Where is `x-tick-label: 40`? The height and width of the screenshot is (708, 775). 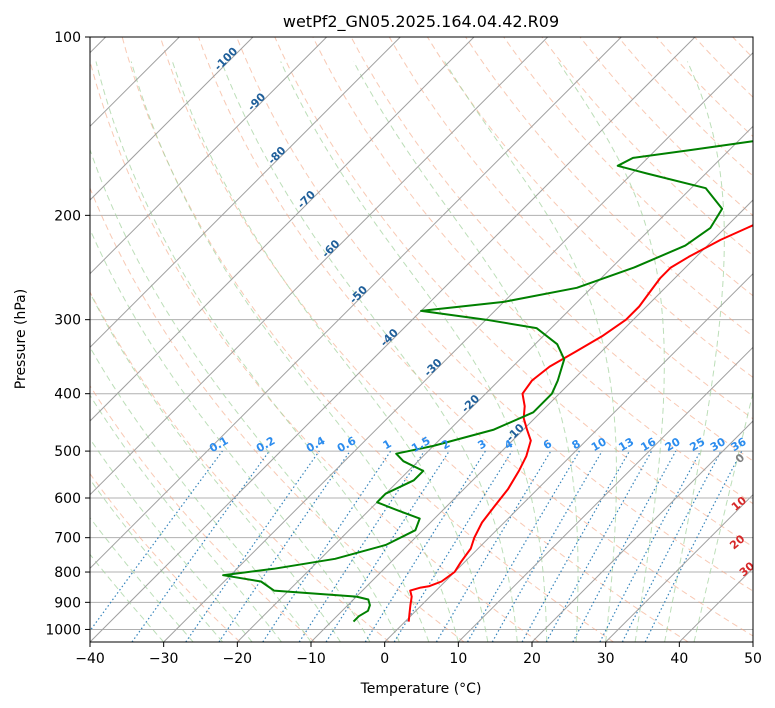
x-tick-label: 40 is located at coordinates (679, 659).